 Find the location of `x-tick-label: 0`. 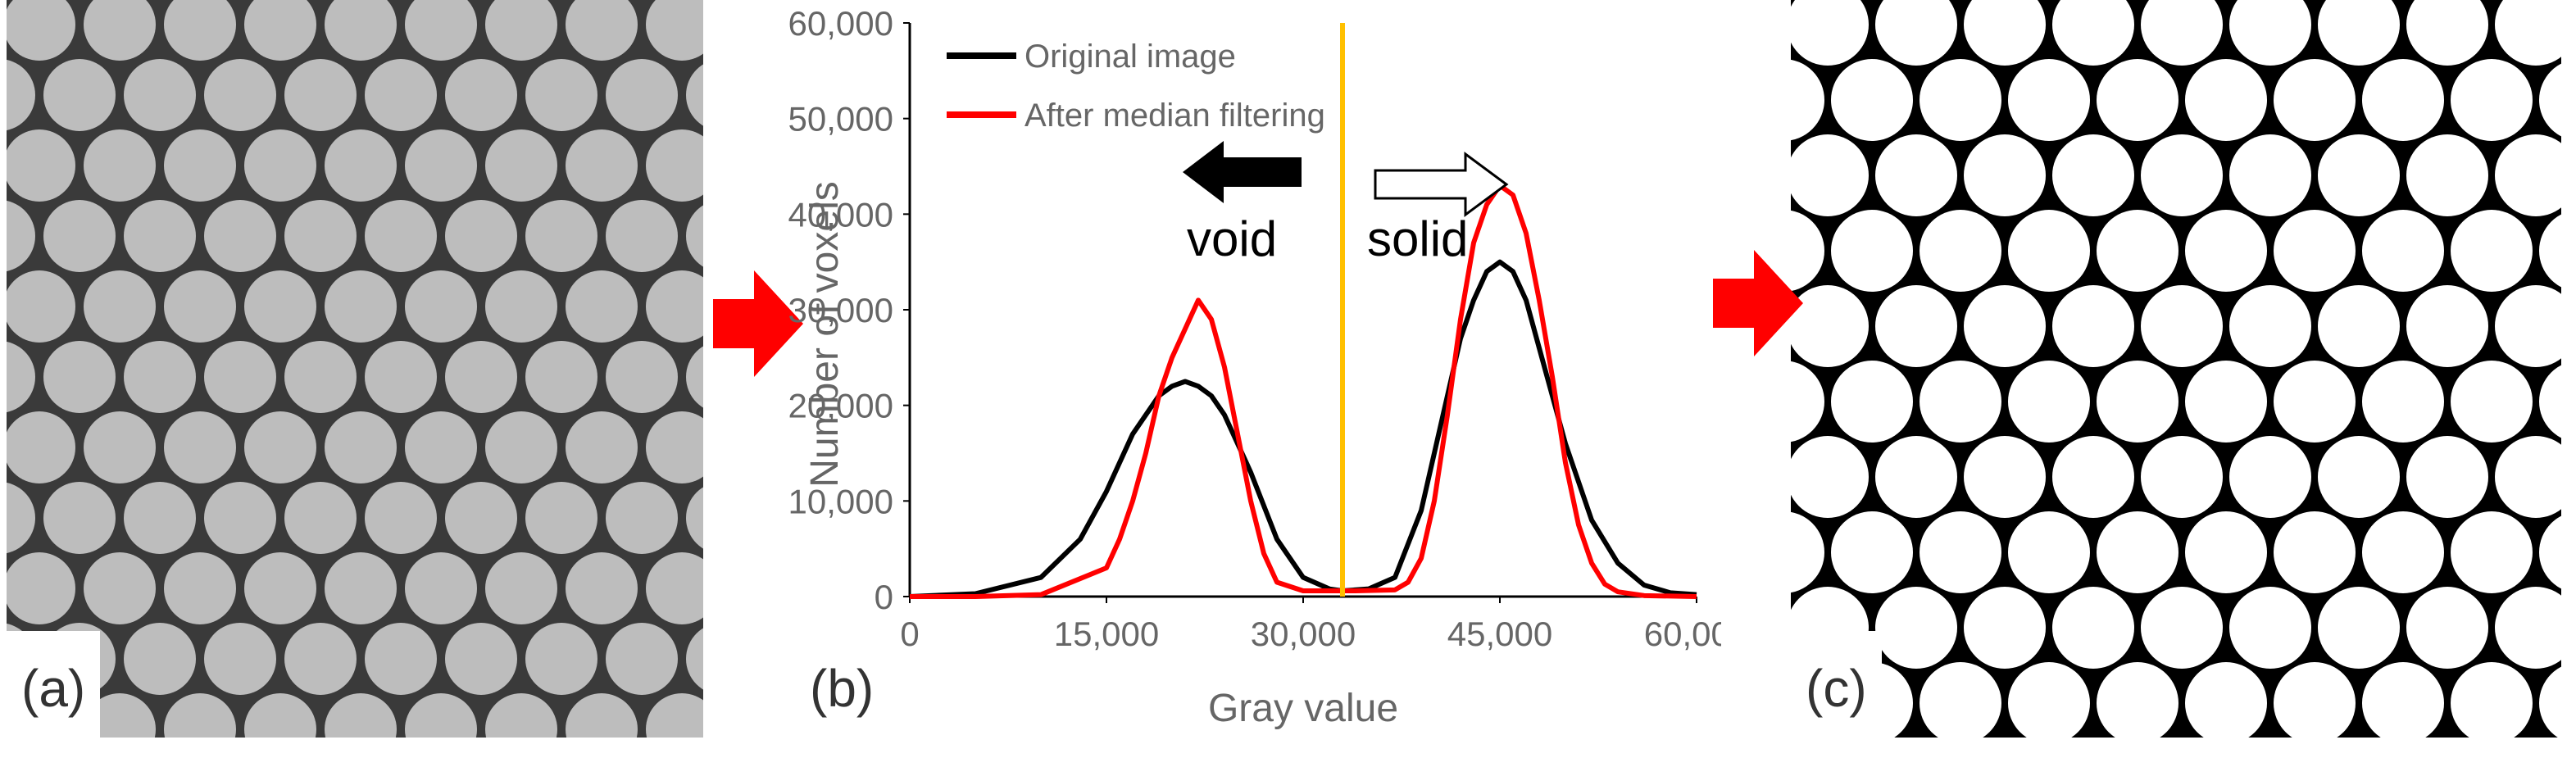

x-tick-label: 0 is located at coordinates (909, 634).